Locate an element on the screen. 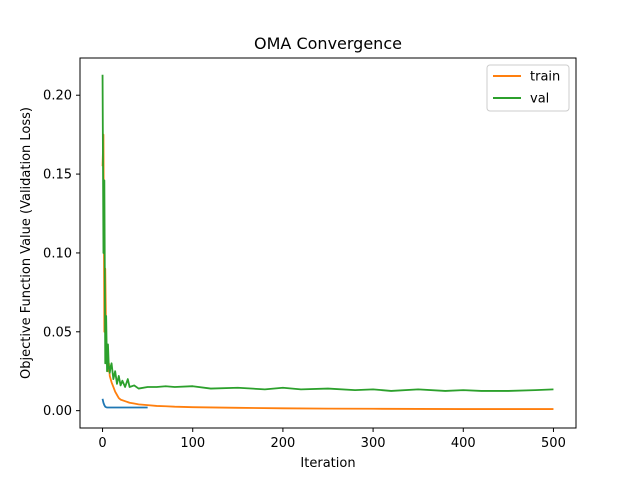  y-tick-label: 0.05 is located at coordinates (57, 332).